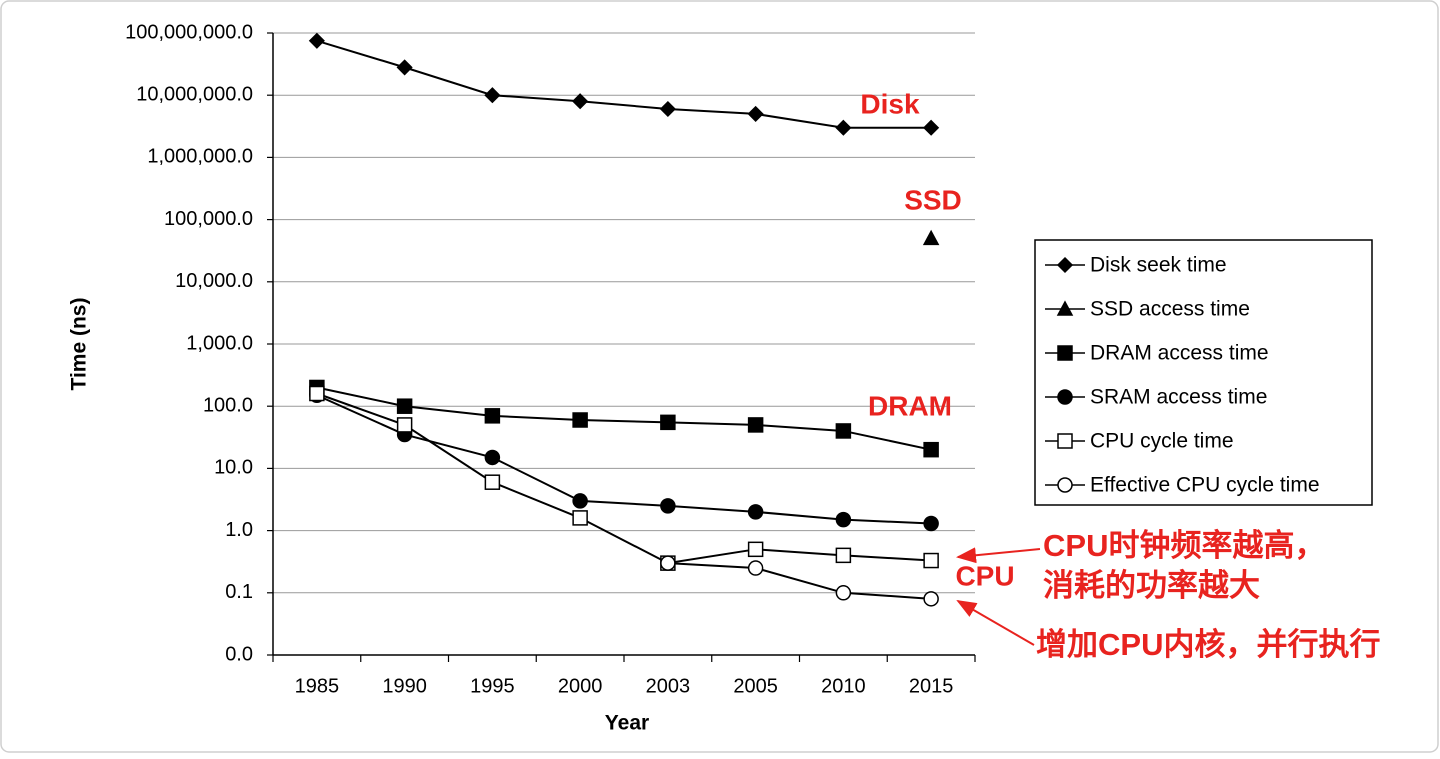 The image size is (1440, 759). Describe the element at coordinates (984, 575) in the screenshot. I see `annotation: CPU` at that location.